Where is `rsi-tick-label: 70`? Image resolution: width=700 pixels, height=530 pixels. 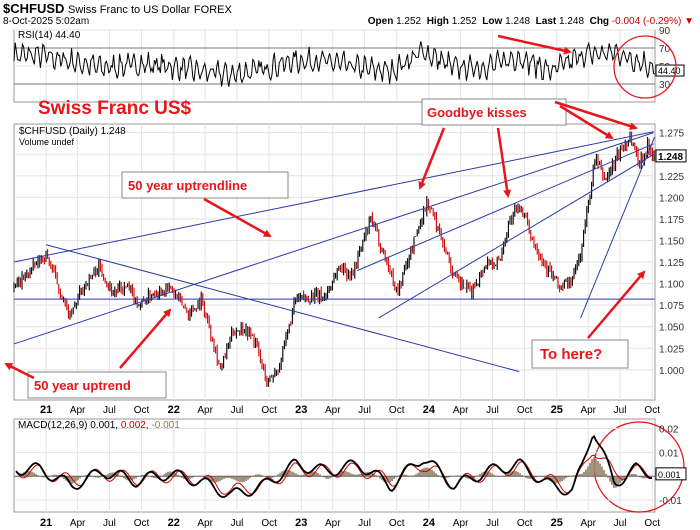 rsi-tick-label: 70 is located at coordinates (665, 49).